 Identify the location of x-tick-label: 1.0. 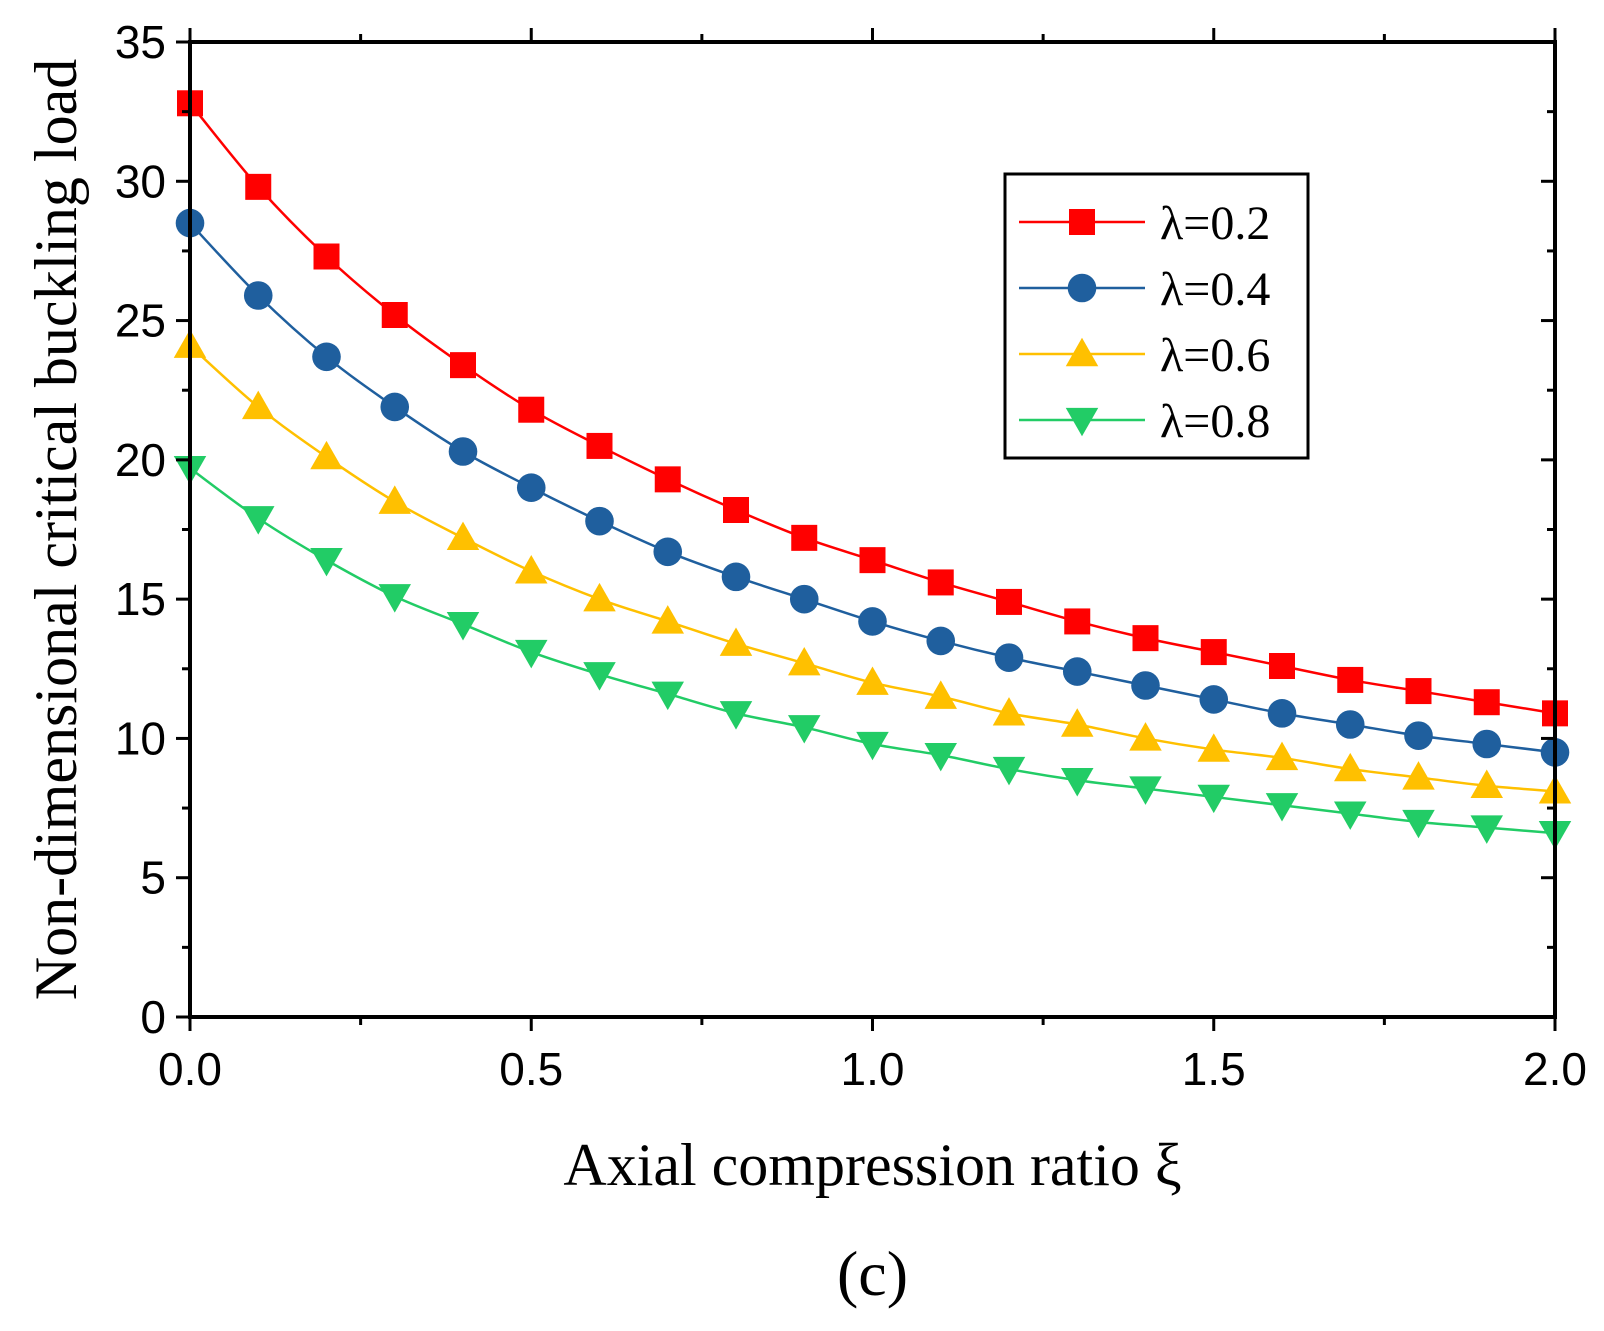
(873, 1069).